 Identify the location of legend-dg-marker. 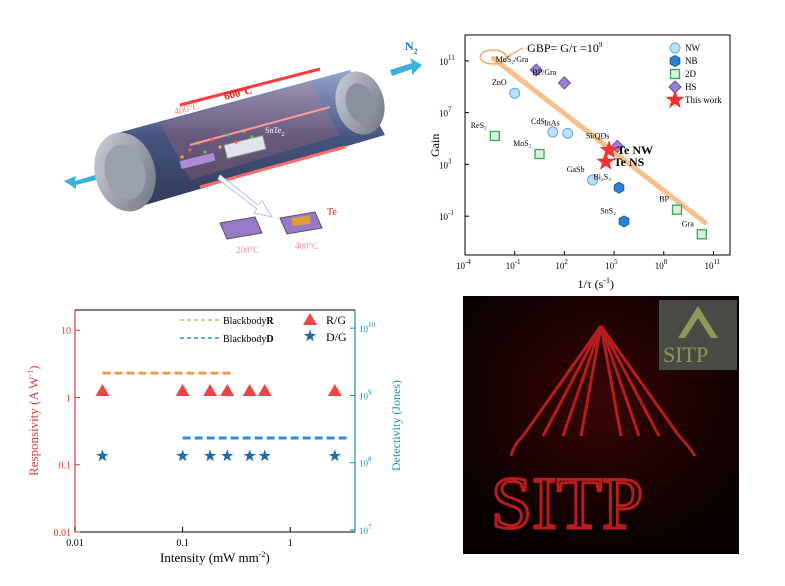
(310, 335).